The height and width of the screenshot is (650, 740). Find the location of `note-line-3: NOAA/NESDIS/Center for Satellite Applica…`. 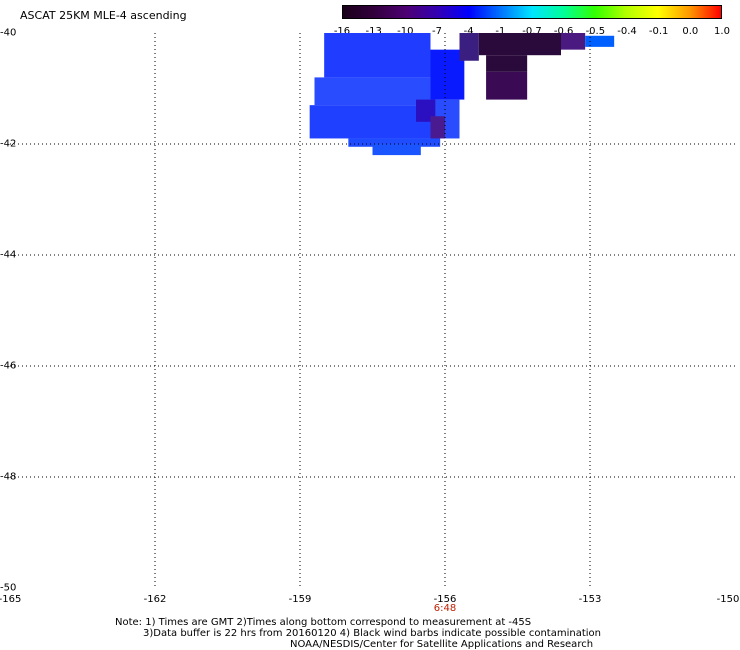

note-line-3: NOAA/NESDIS/Center for Satellite Applica… is located at coordinates (442, 644).